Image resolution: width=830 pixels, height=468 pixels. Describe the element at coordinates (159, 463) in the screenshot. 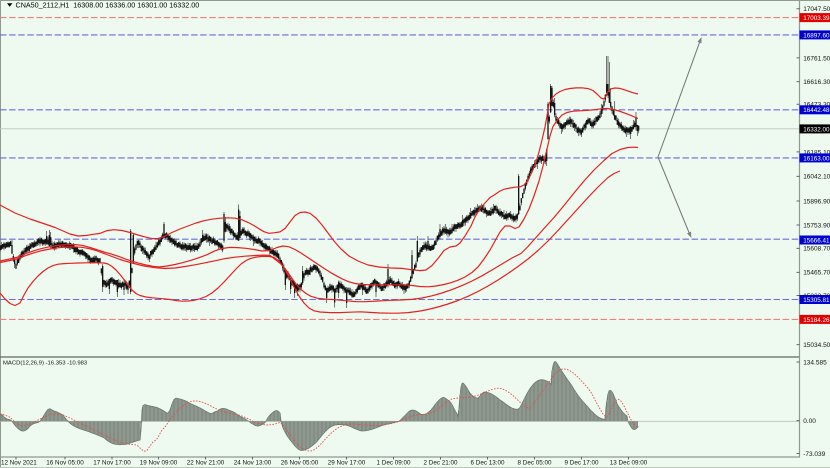

I see `svg-text: 19 Nov 09:00` at that location.